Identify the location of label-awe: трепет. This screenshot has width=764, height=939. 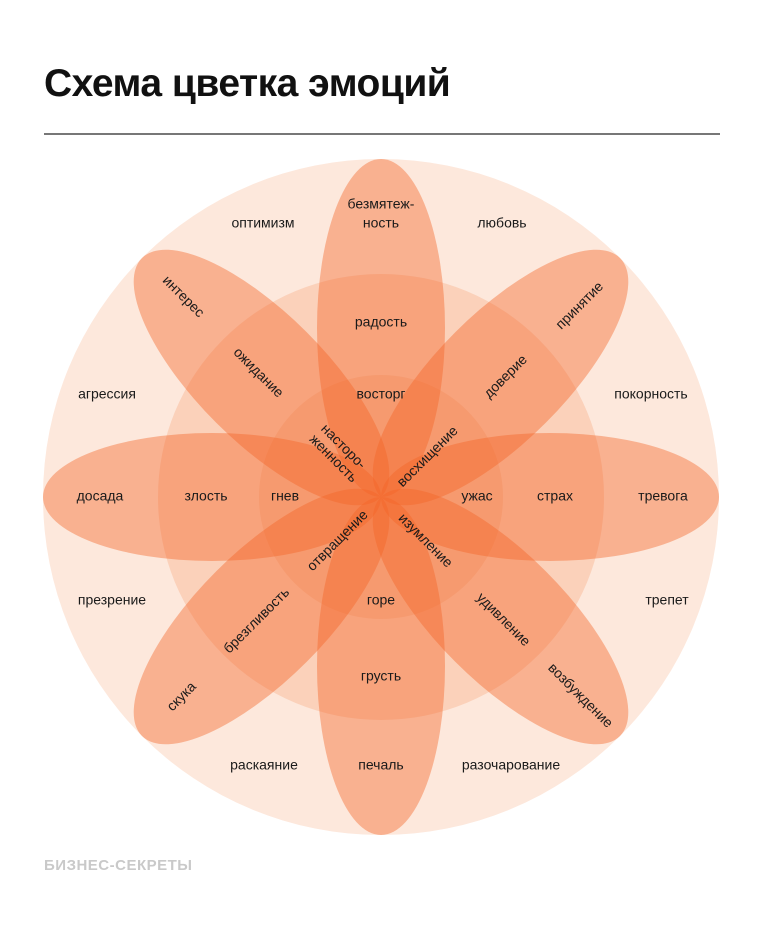
(667, 600).